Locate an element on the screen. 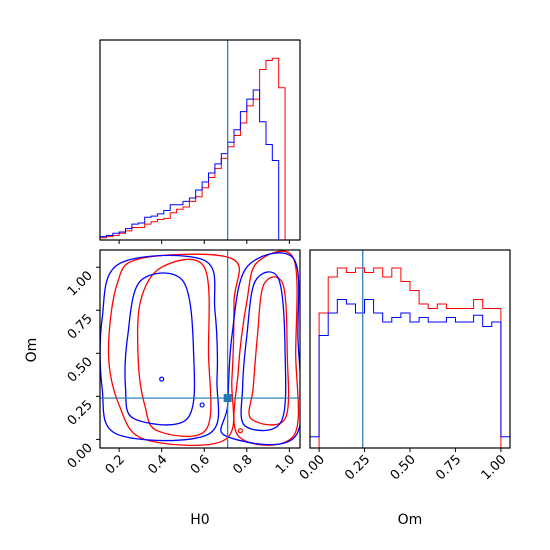  h0-histogram-panel is located at coordinates (200, 141).